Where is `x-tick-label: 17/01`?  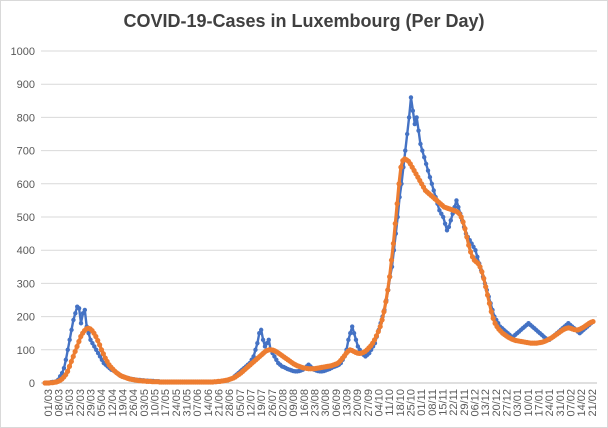
x-tick-label: 17/01 is located at coordinates (540, 403).